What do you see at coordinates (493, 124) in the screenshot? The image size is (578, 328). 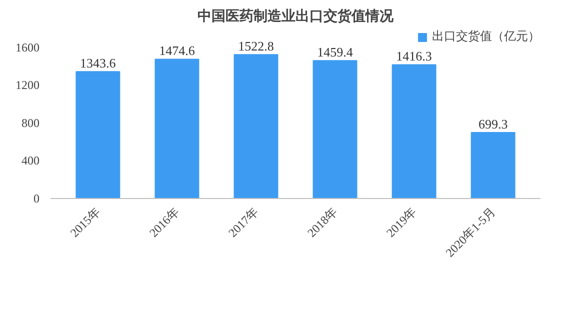 I see `data-label: 699.3` at bounding box center [493, 124].